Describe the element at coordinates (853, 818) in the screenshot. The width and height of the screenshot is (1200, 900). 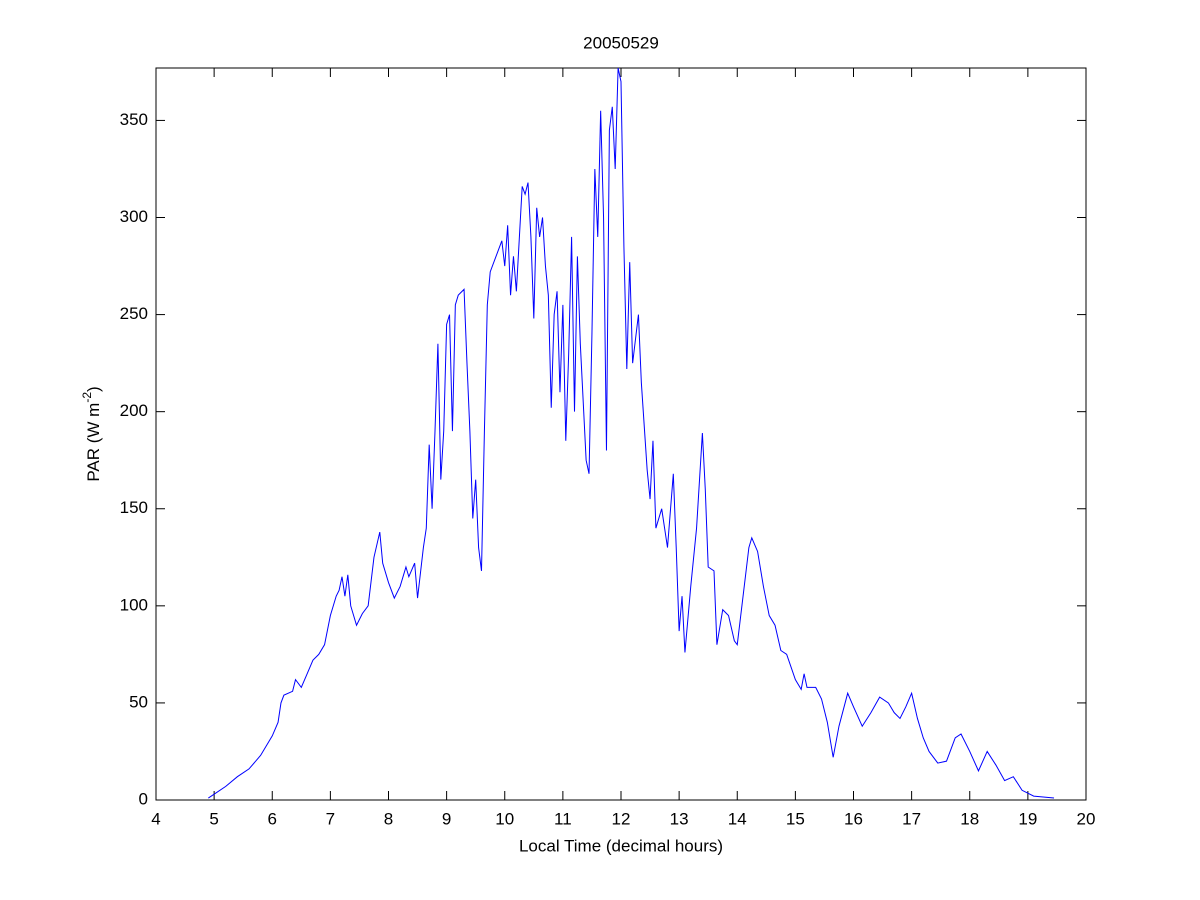
I see `x-tick-label: 16` at that location.